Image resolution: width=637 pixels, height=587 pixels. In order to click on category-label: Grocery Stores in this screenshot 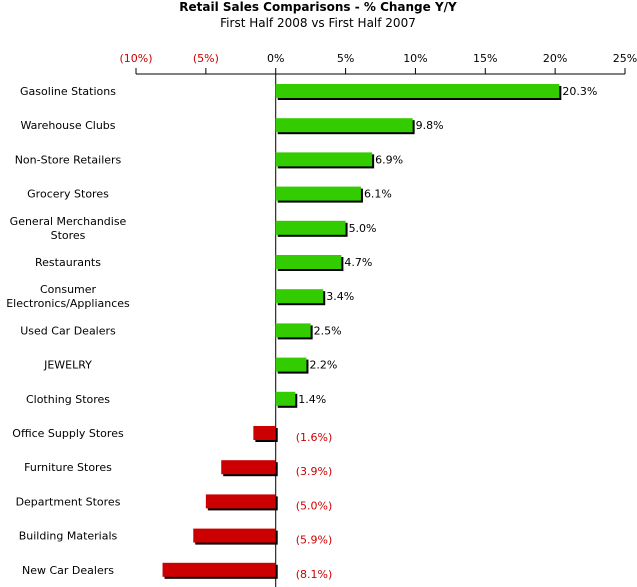, I will do `click(68, 194)`.